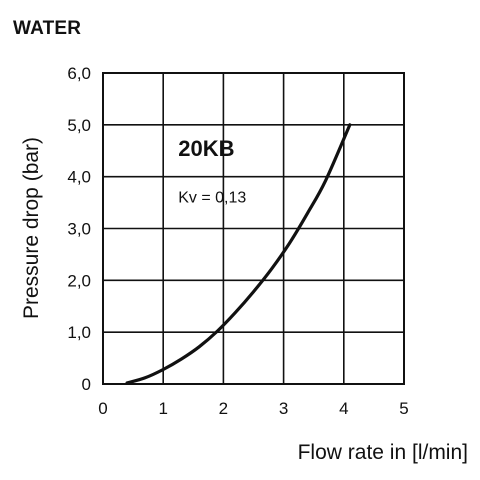 The image size is (480, 480). What do you see at coordinates (79, 73) in the screenshot?
I see `y-tick-label: 6,0` at bounding box center [79, 73].